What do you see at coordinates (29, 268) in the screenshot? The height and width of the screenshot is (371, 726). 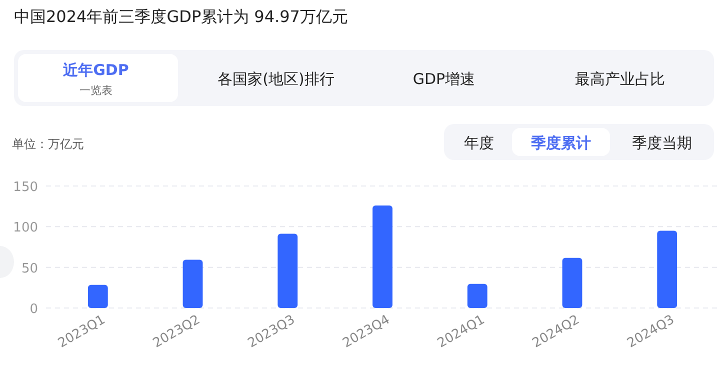 I see `y-tick-label: 50` at bounding box center [29, 268].